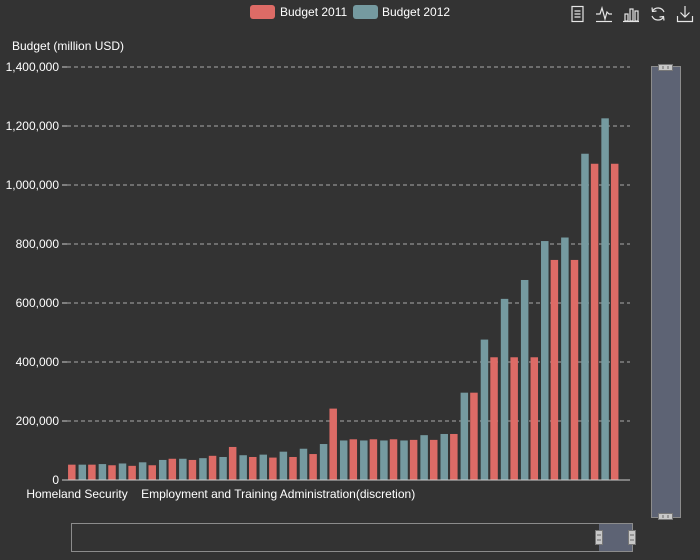 The height and width of the screenshot is (560, 700). I want to click on legend-item-budget-2011: Budget 2011, so click(298, 12).